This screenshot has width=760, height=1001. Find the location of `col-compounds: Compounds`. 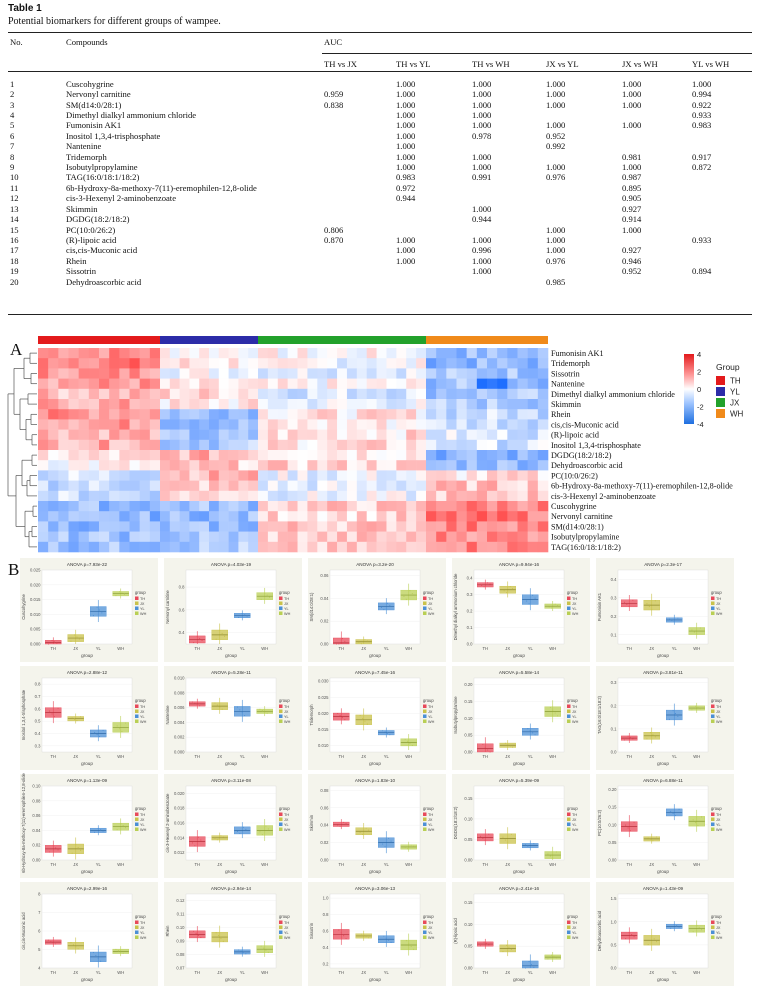

col-compounds: Compounds is located at coordinates (87, 42).